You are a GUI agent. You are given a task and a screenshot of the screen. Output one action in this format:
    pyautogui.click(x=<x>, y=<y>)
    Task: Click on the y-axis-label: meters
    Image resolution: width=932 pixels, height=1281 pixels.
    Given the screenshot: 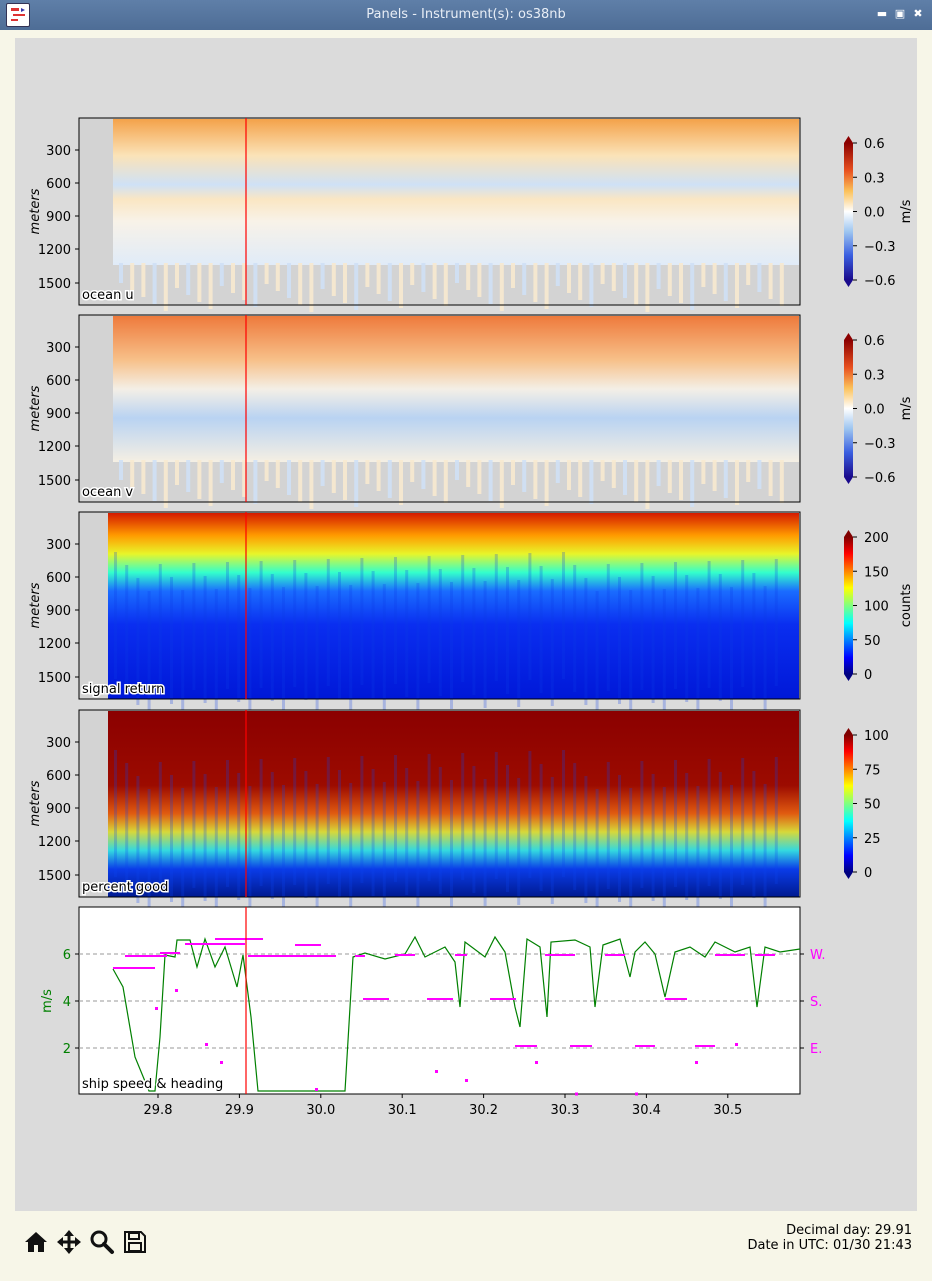 What is the action you would take?
    pyautogui.click(x=35, y=408)
    